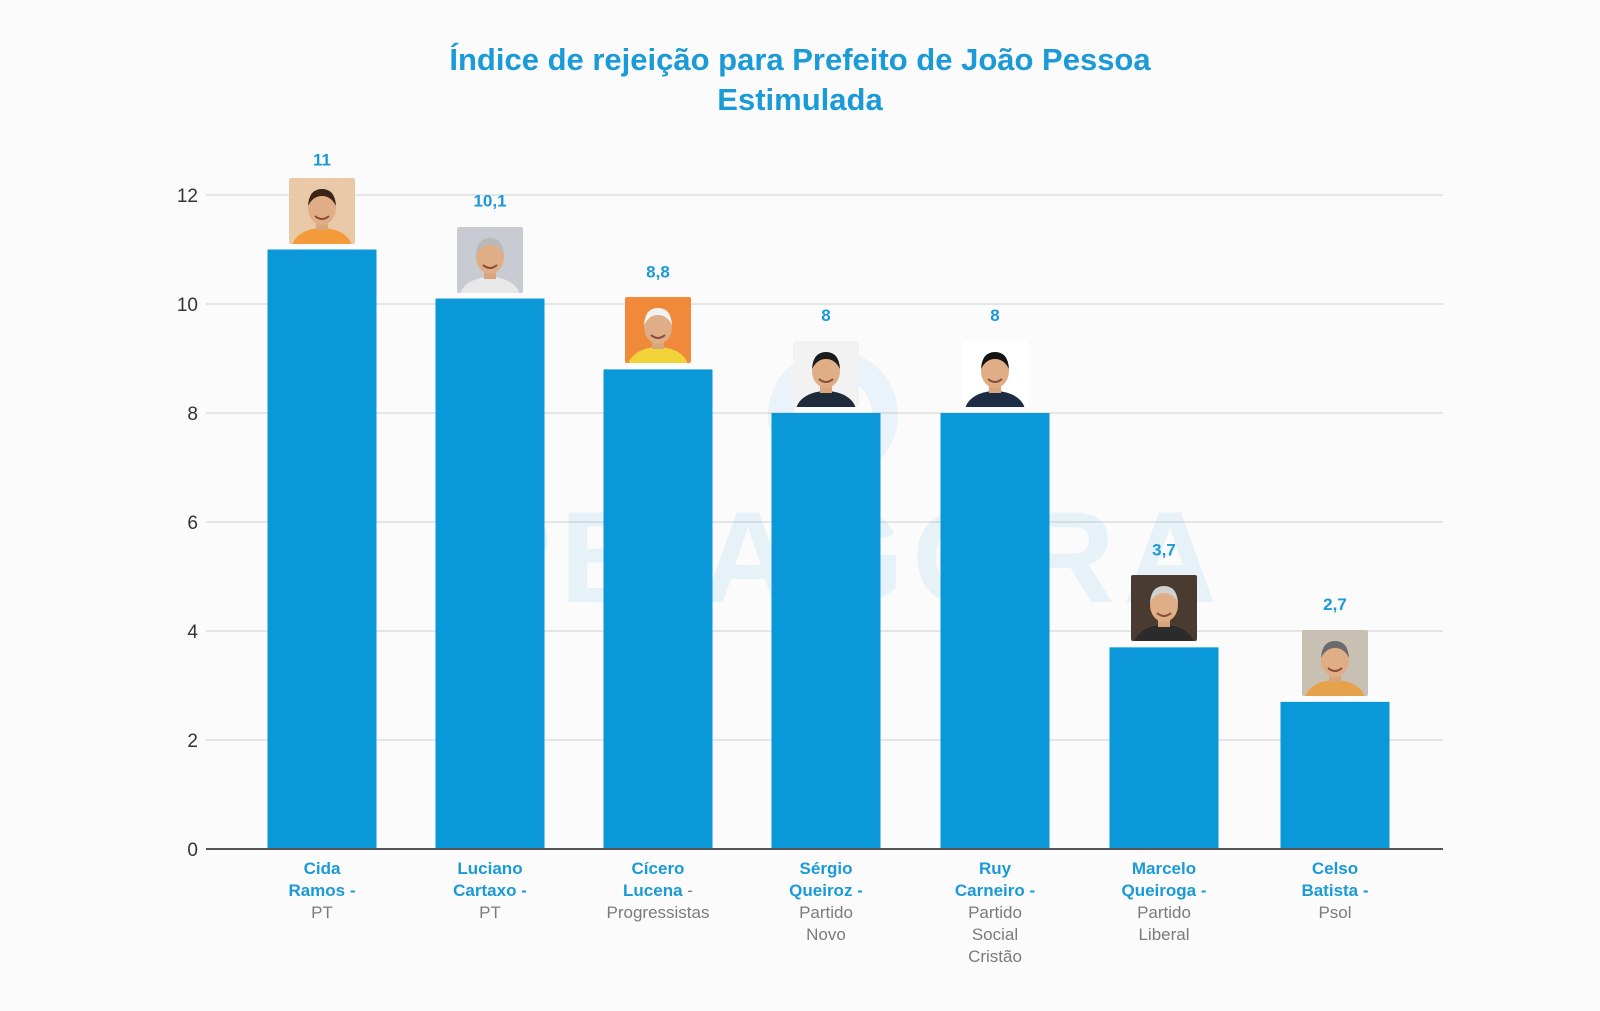  I want to click on party-name: Cristão, so click(995, 956).